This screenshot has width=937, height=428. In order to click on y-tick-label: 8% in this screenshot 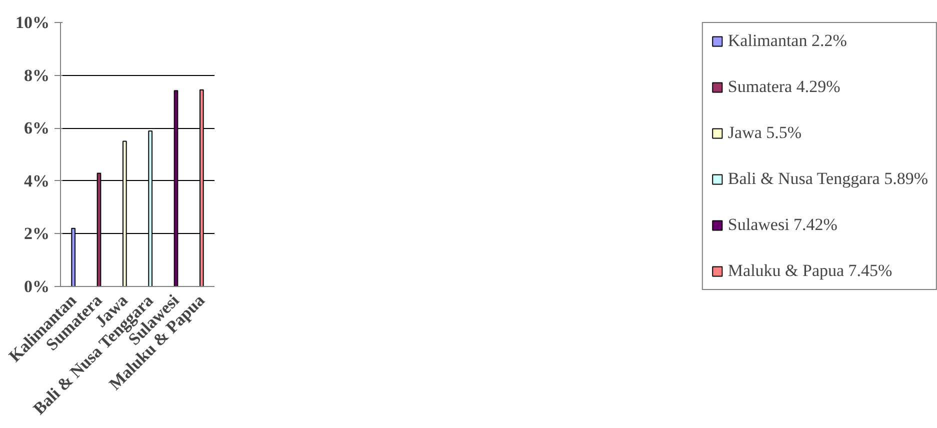, I will do `click(37, 75)`.